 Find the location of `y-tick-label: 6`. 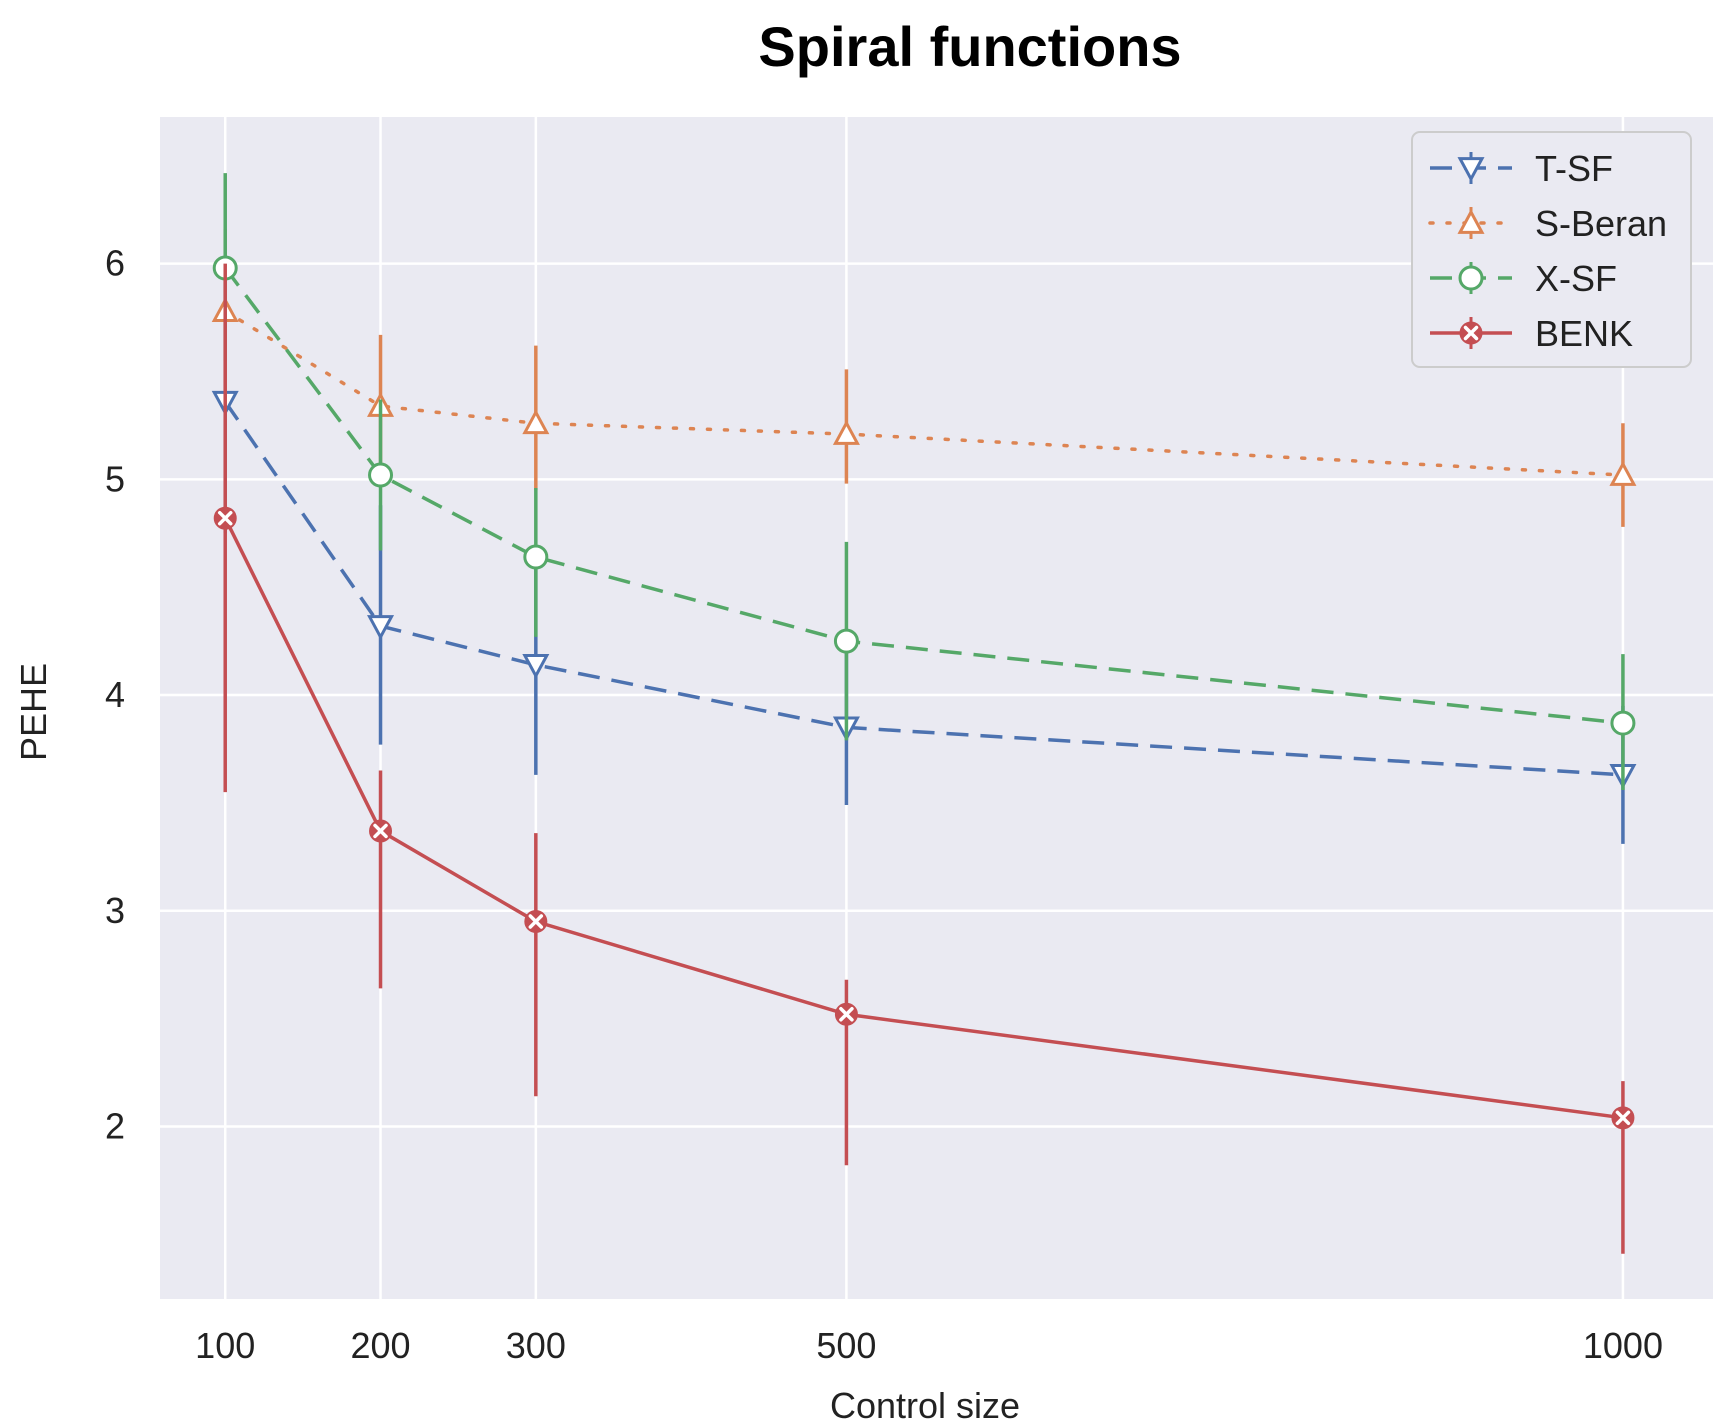

y-tick-label: 6 is located at coordinates (115, 263).